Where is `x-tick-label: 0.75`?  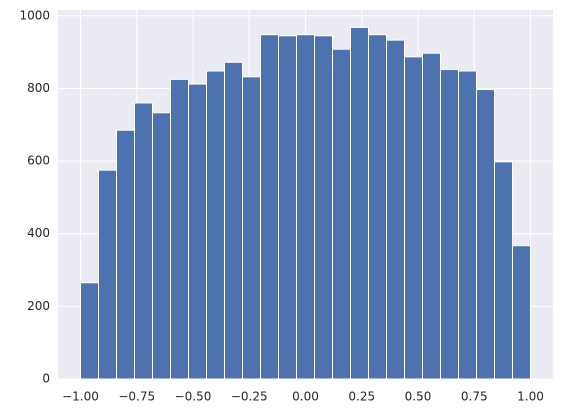 x-tick-label: 0.75 is located at coordinates (474, 397).